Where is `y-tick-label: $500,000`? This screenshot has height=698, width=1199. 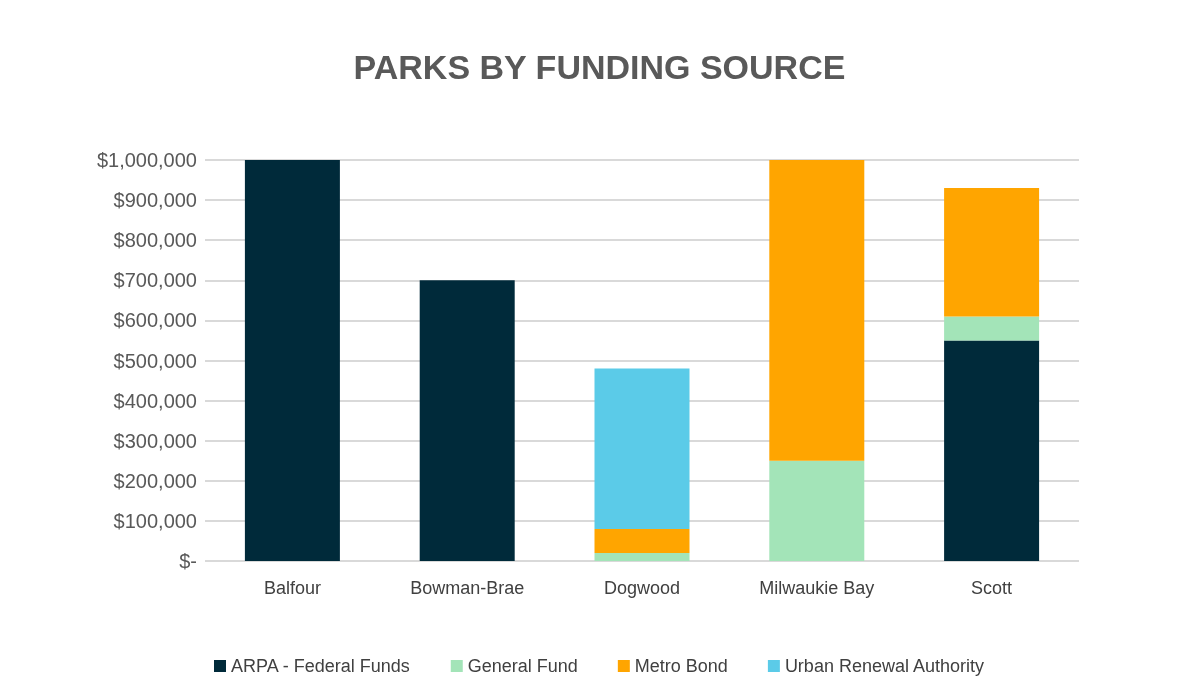
y-tick-label: $500,000 is located at coordinates (155, 360).